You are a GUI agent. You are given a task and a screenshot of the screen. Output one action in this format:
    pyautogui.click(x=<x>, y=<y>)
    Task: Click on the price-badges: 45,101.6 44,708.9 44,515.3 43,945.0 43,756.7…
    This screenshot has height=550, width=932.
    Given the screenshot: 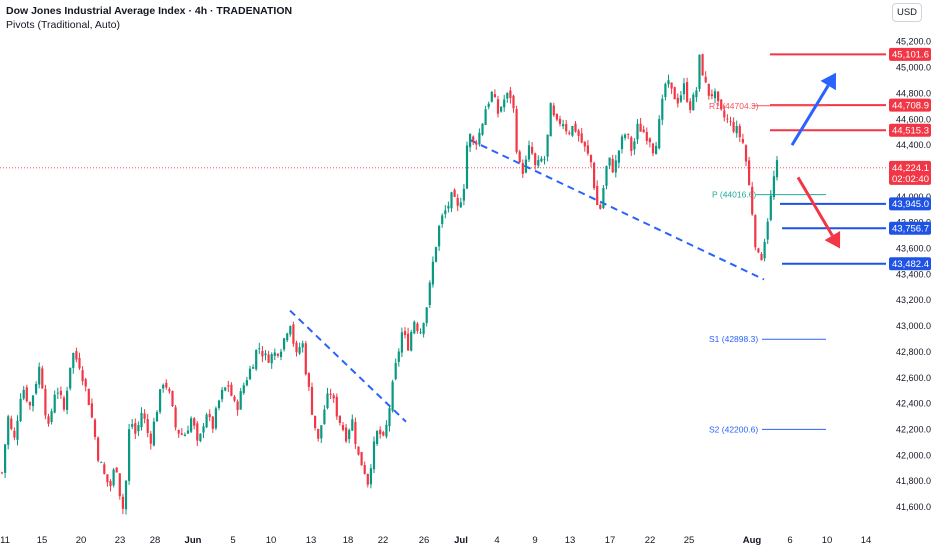 What is the action you would take?
    pyautogui.click(x=910, y=159)
    